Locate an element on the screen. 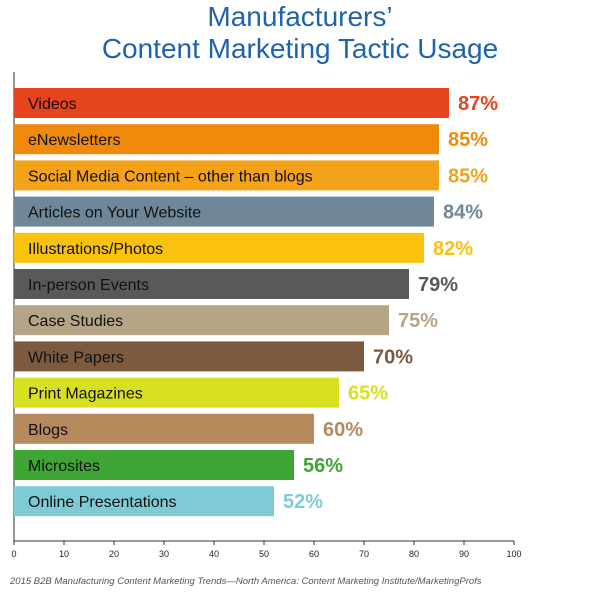  value-label-6: 75% is located at coordinates (418, 321).